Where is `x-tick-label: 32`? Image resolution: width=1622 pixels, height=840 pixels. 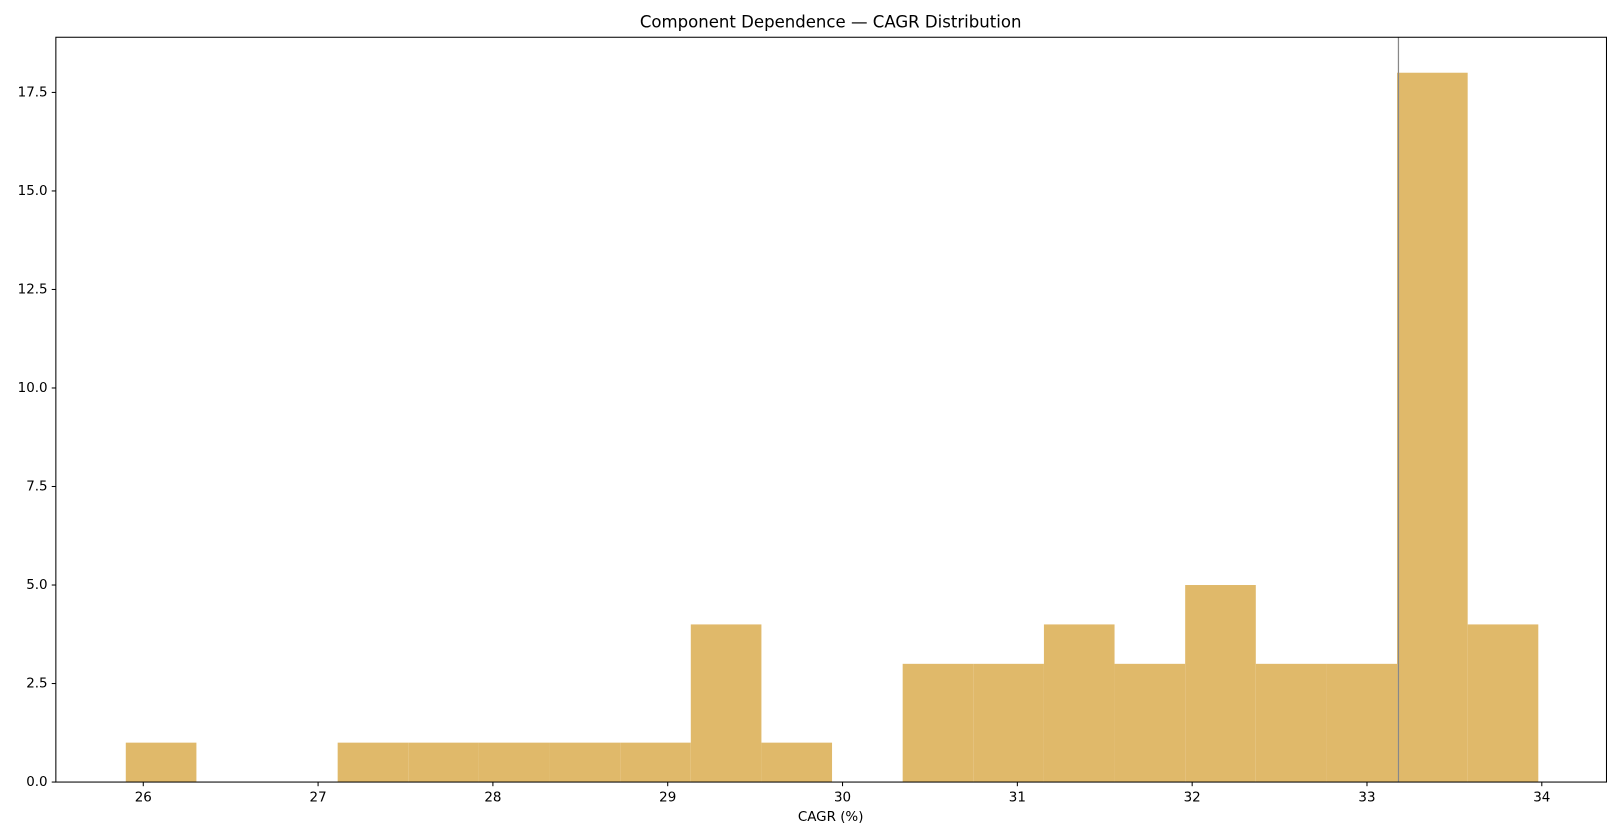
x-tick-label: 32 is located at coordinates (1192, 798).